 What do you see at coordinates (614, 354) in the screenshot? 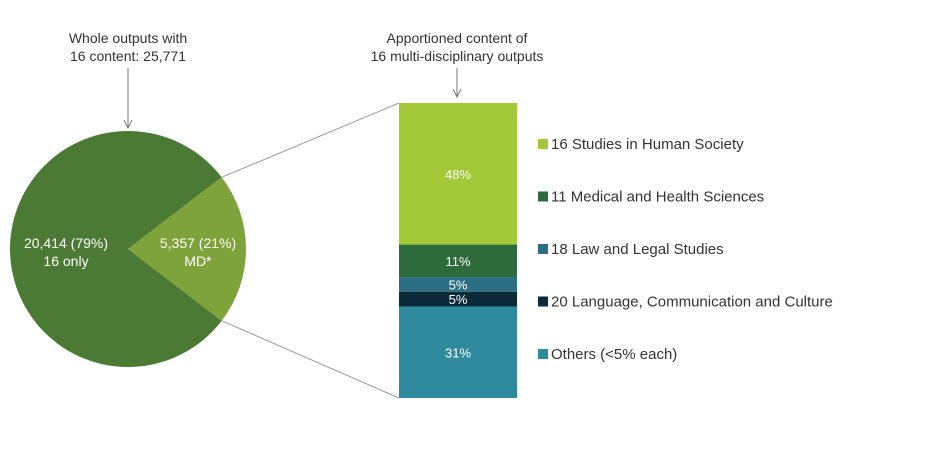
I see `legend-label-5: Others (<5% each)` at bounding box center [614, 354].